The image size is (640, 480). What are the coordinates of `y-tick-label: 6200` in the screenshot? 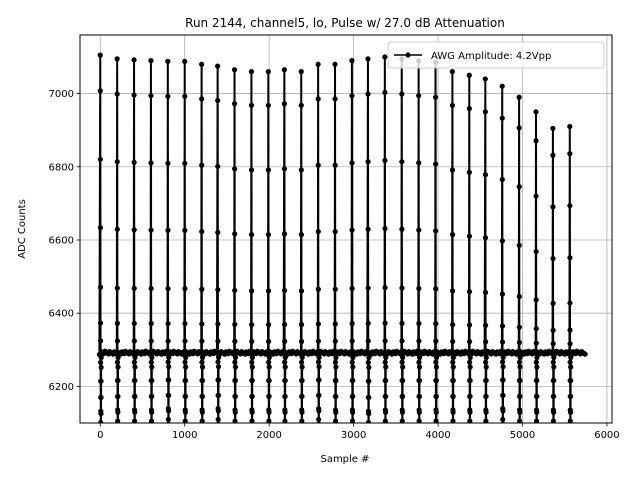 It's located at (61, 387).